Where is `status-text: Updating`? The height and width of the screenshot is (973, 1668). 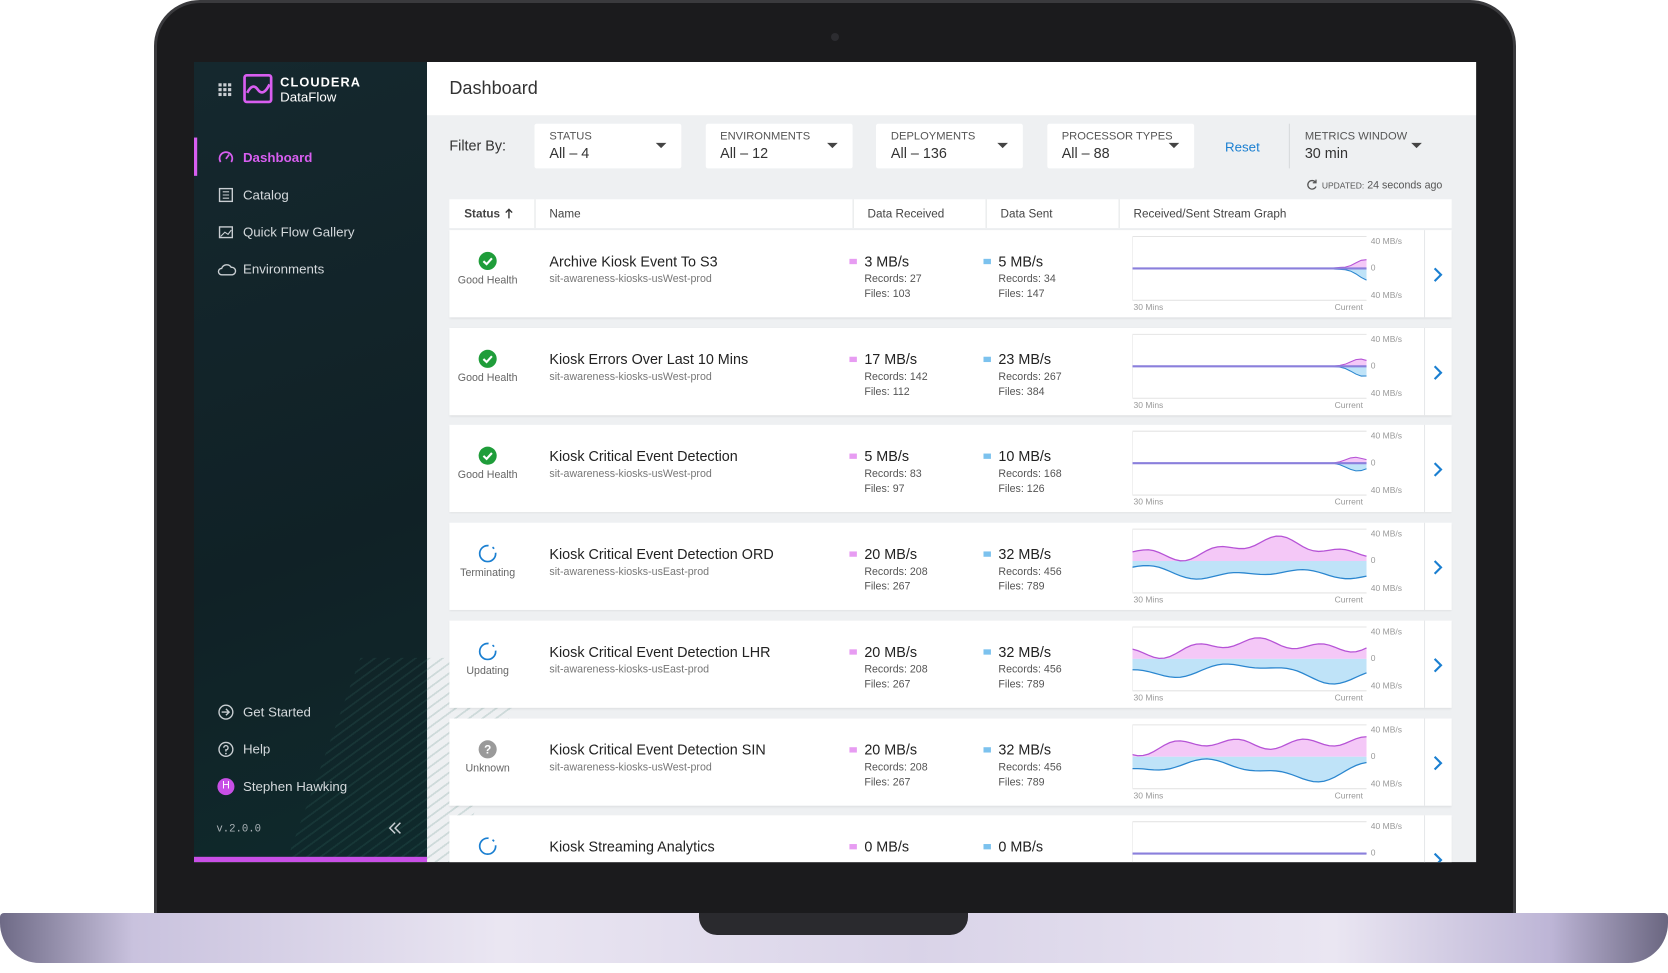 status-text: Updating is located at coordinates (487, 671).